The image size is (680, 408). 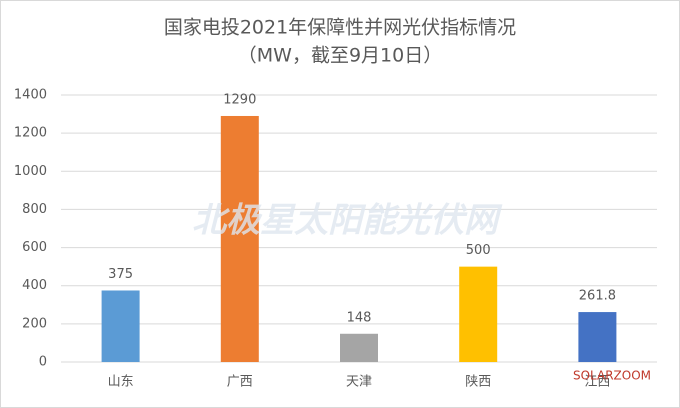 I want to click on chart-title: 国家电投2021年保障性并网光伏指标情况, so click(x=340, y=28).